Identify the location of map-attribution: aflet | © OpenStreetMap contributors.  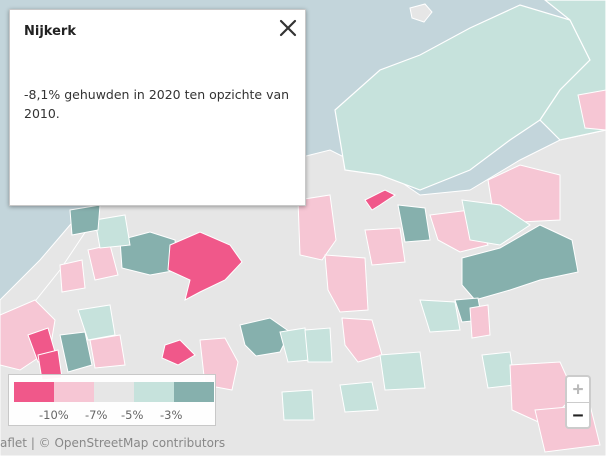
(113, 443).